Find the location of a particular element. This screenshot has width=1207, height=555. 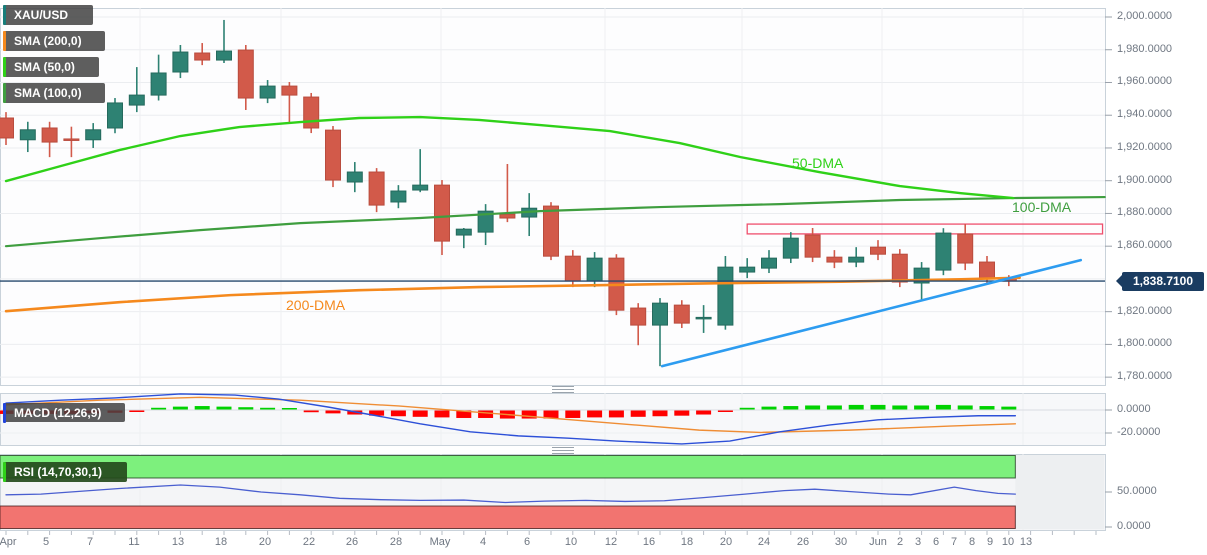

price-tick-label: 1,800.0000 is located at coordinates (1145, 343).